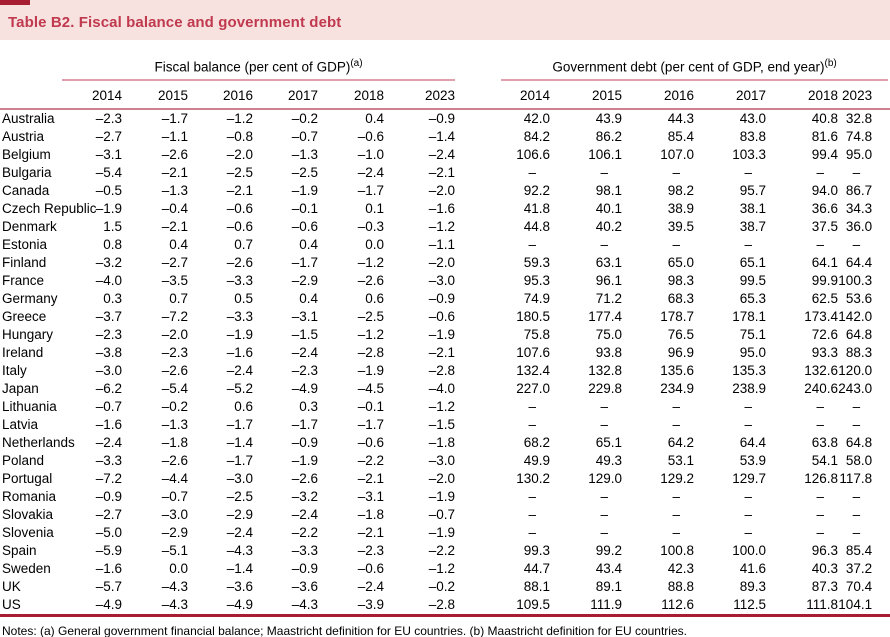 Image resolution: width=890 pixels, height=637 pixels. Describe the element at coordinates (239, 352) in the screenshot. I see `fiscal-balance-value: –1.6` at that location.